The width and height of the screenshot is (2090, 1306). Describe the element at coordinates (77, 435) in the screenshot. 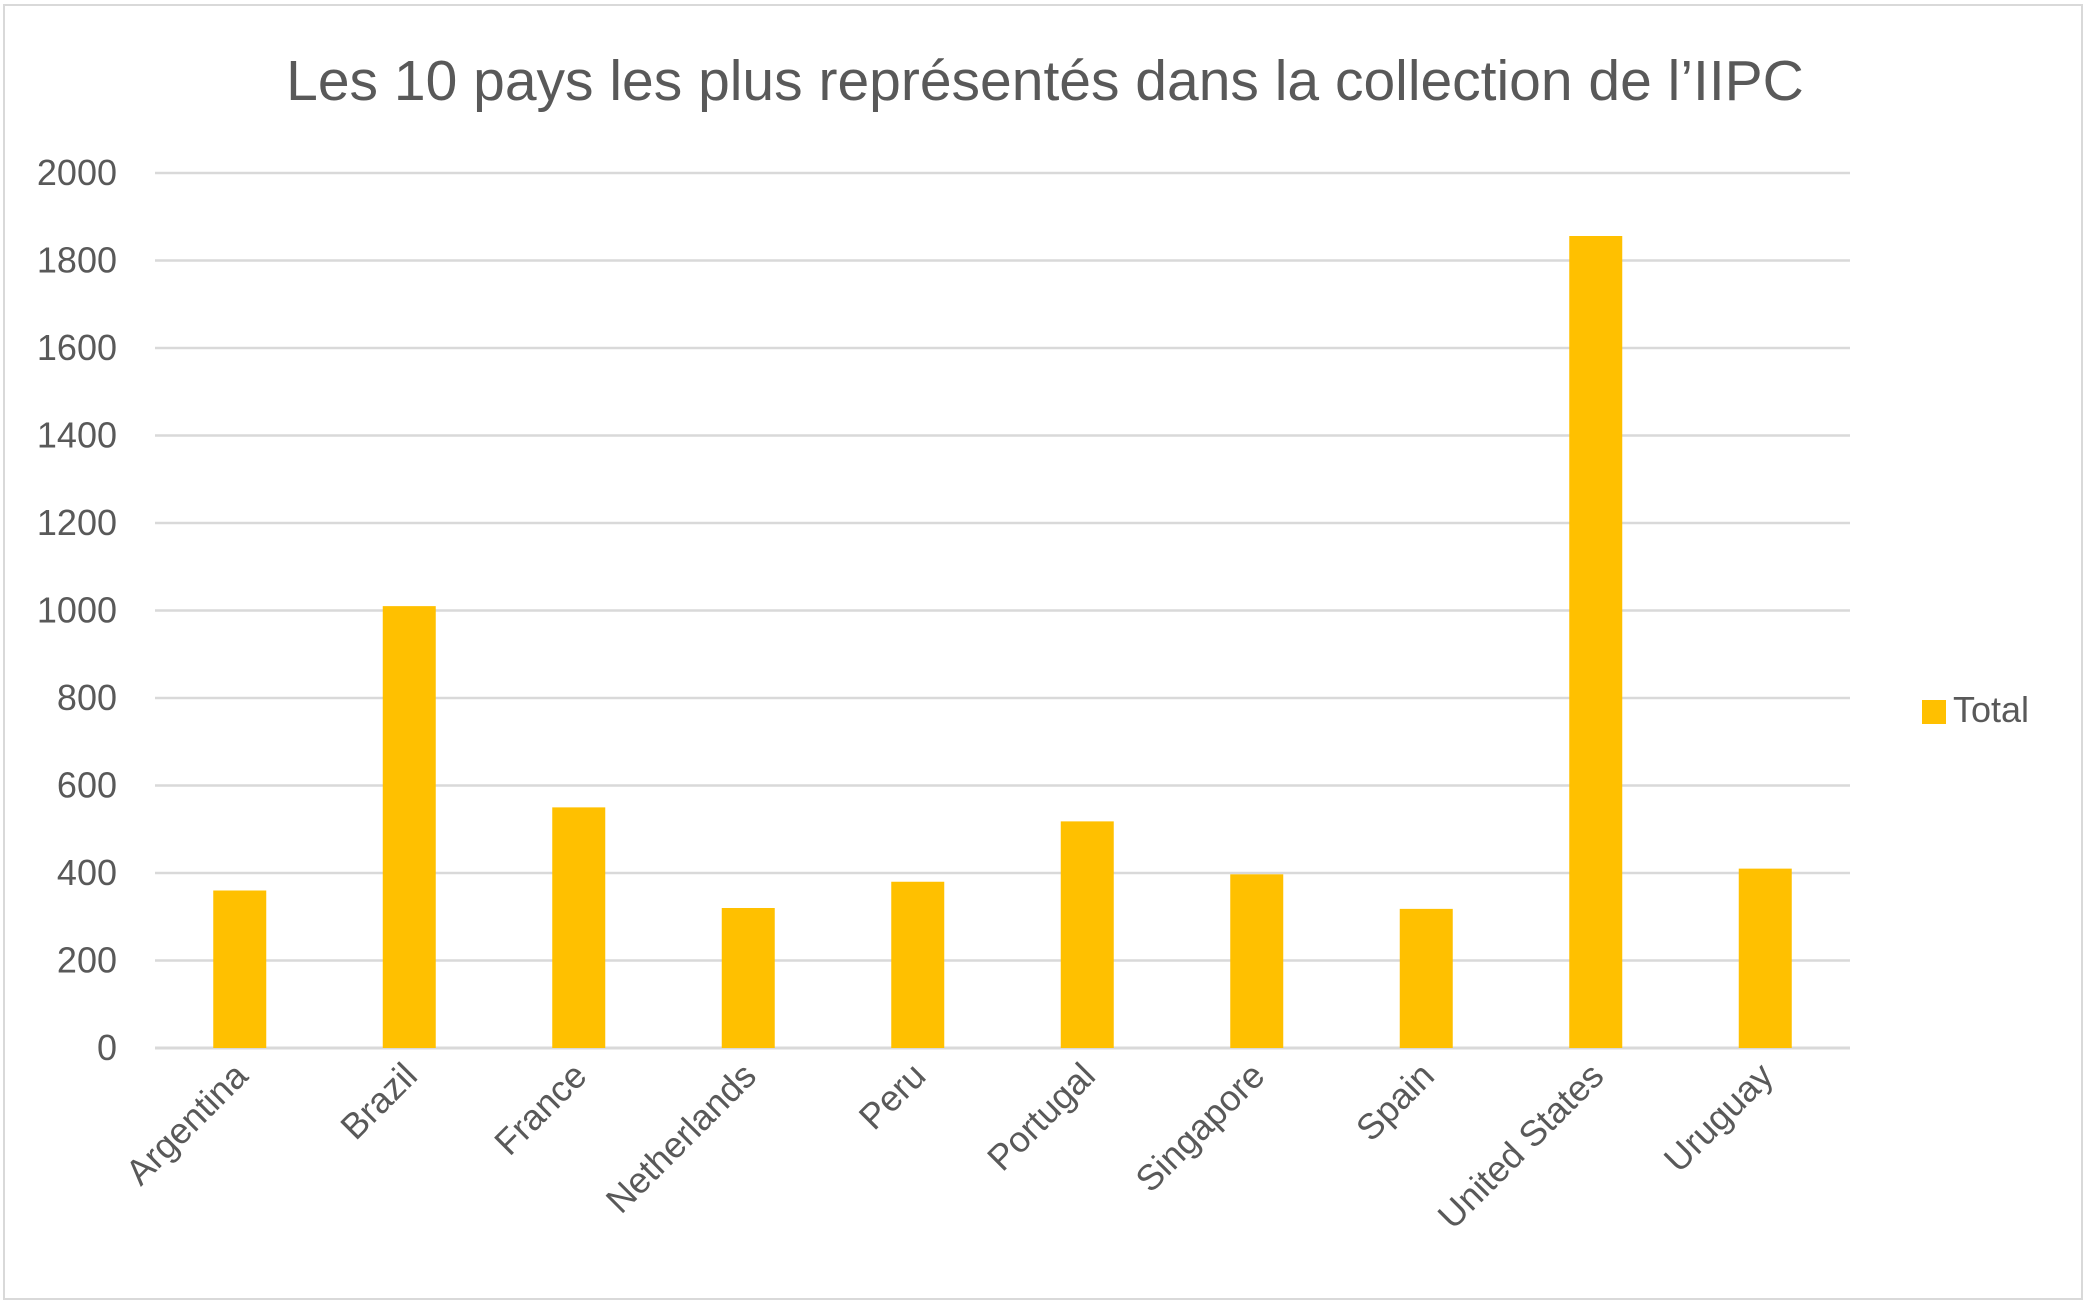

I see `y-tick-label: 1400` at that location.